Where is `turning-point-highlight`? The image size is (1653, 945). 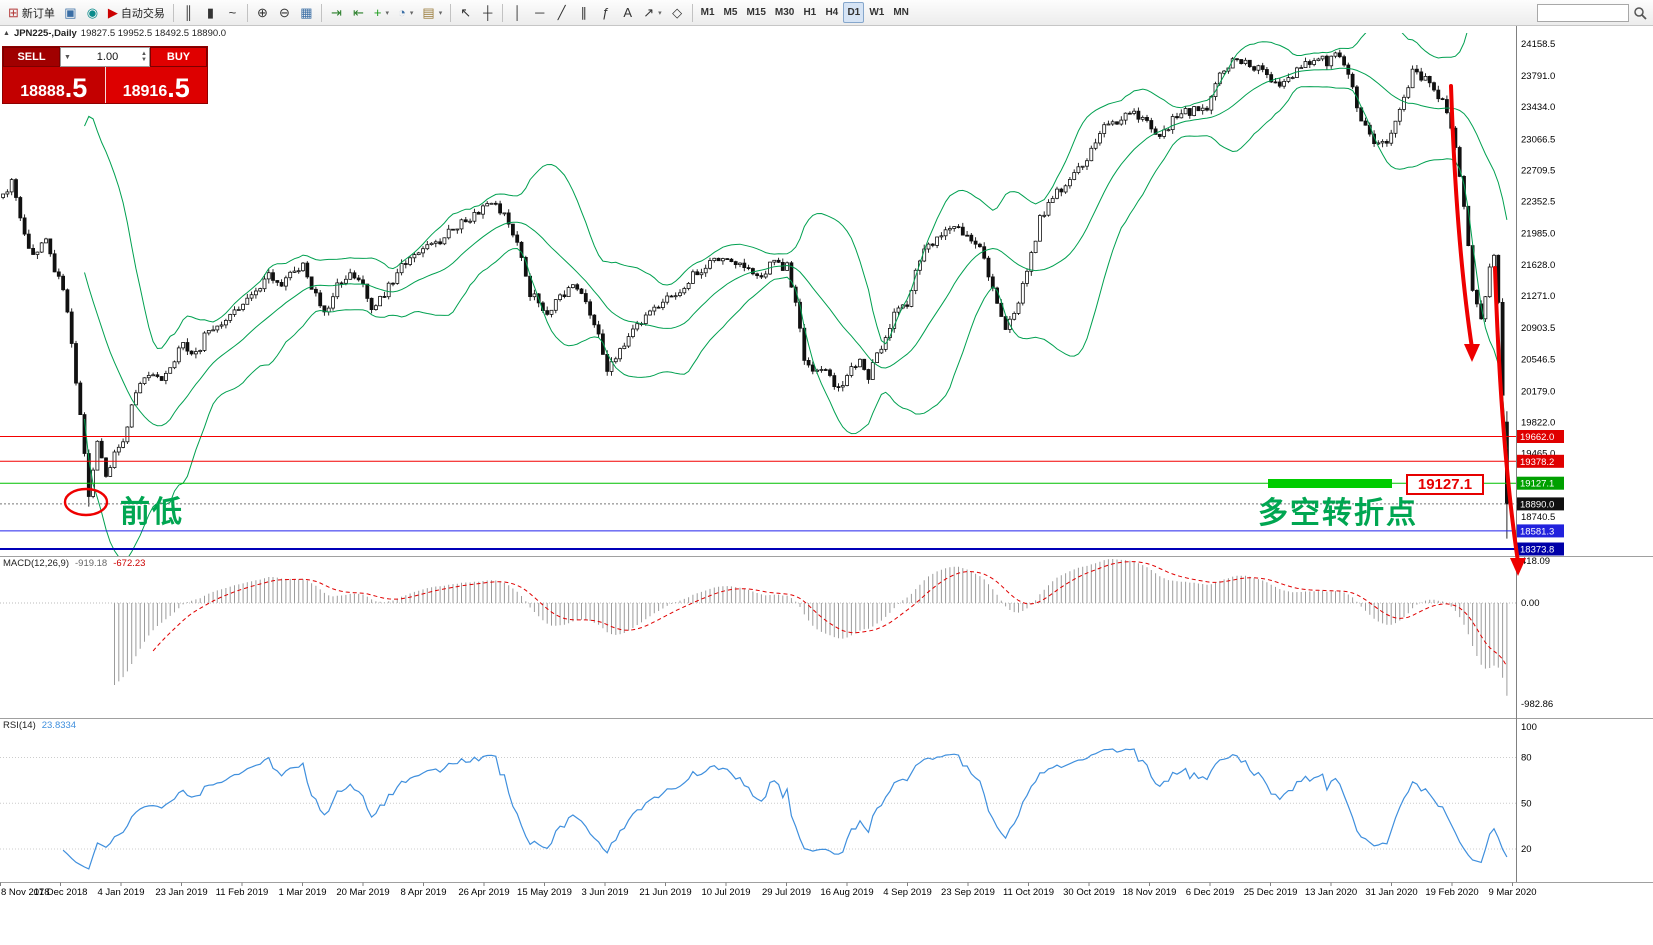
turning-point-highlight is located at coordinates (1330, 483).